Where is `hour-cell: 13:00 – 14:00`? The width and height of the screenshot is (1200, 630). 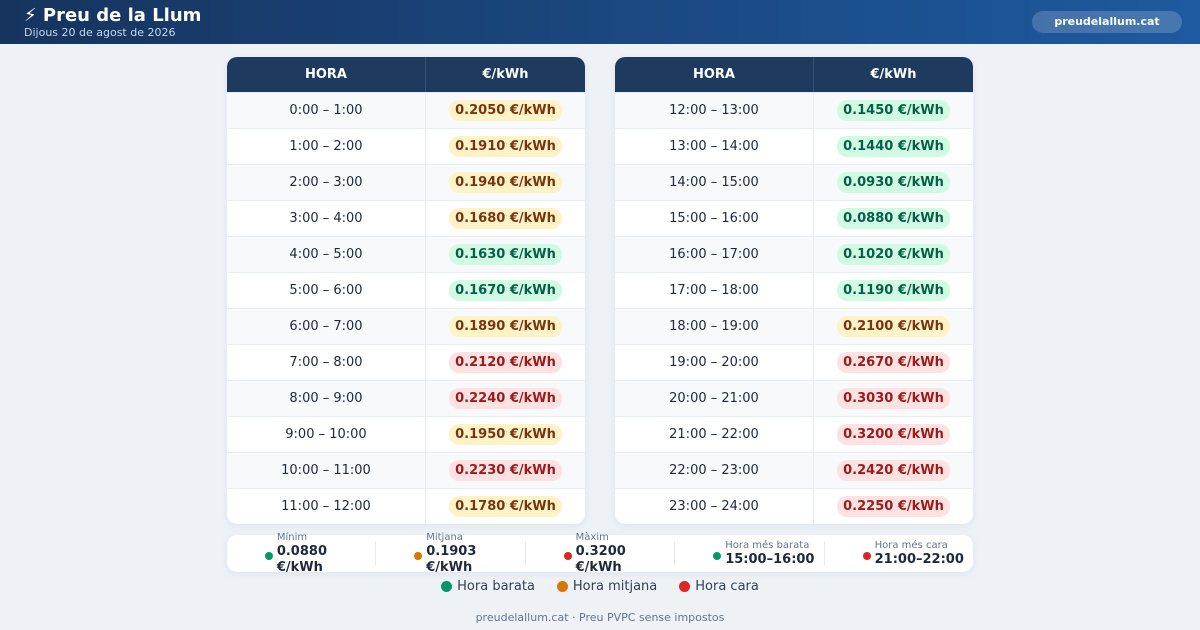
hour-cell: 13:00 – 14:00 is located at coordinates (714, 146).